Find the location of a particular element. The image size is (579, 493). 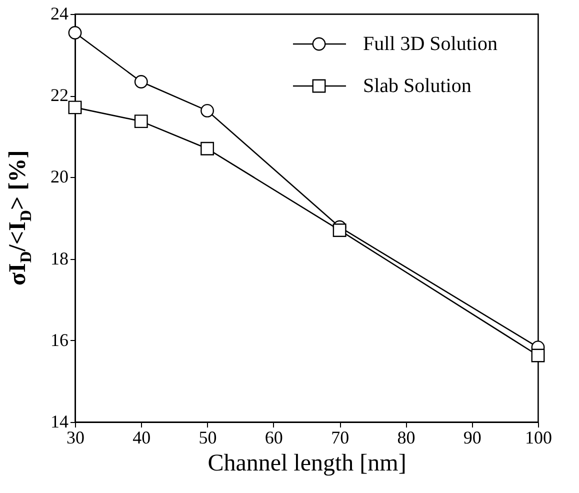

x-tick-label: 60 is located at coordinates (273, 438).